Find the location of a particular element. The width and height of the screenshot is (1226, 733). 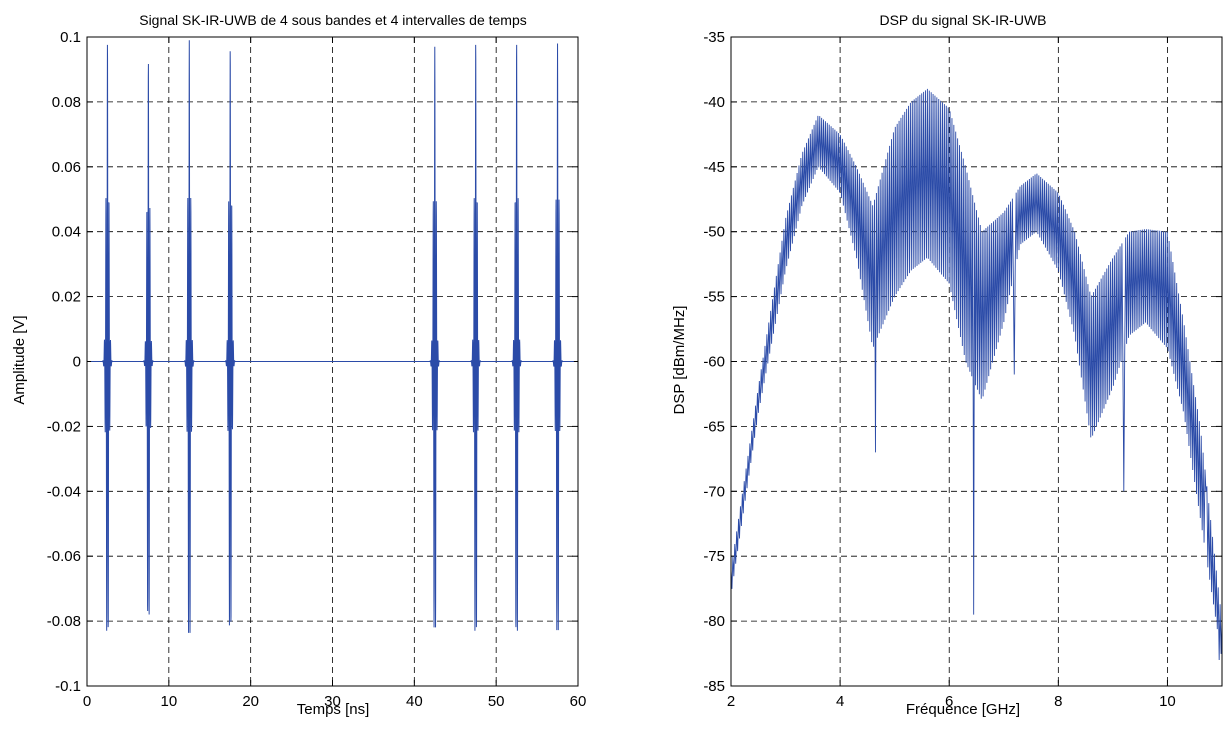

time-x-tick-label: 20 is located at coordinates (250, 701).